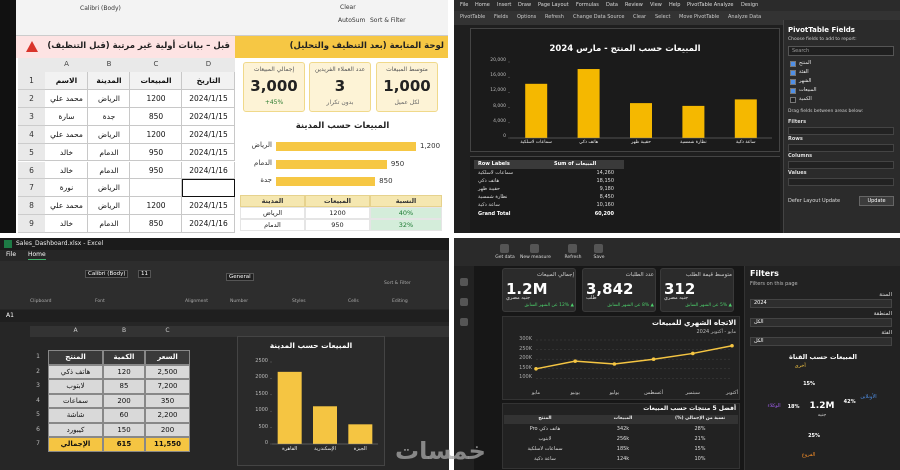 Image resolution: width=900 pixels, height=470 pixels. Describe the element at coordinates (774, 405) in the screenshot. I see `legend-label: الوكلاء` at that location.